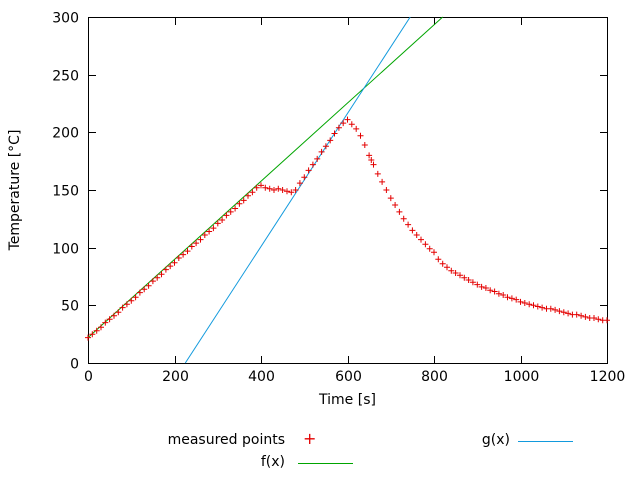 Image resolution: width=640 pixels, height=480 pixels. What do you see at coordinates (495, 440) in the screenshot?
I see `legend-label-g: g(x)` at bounding box center [495, 440].